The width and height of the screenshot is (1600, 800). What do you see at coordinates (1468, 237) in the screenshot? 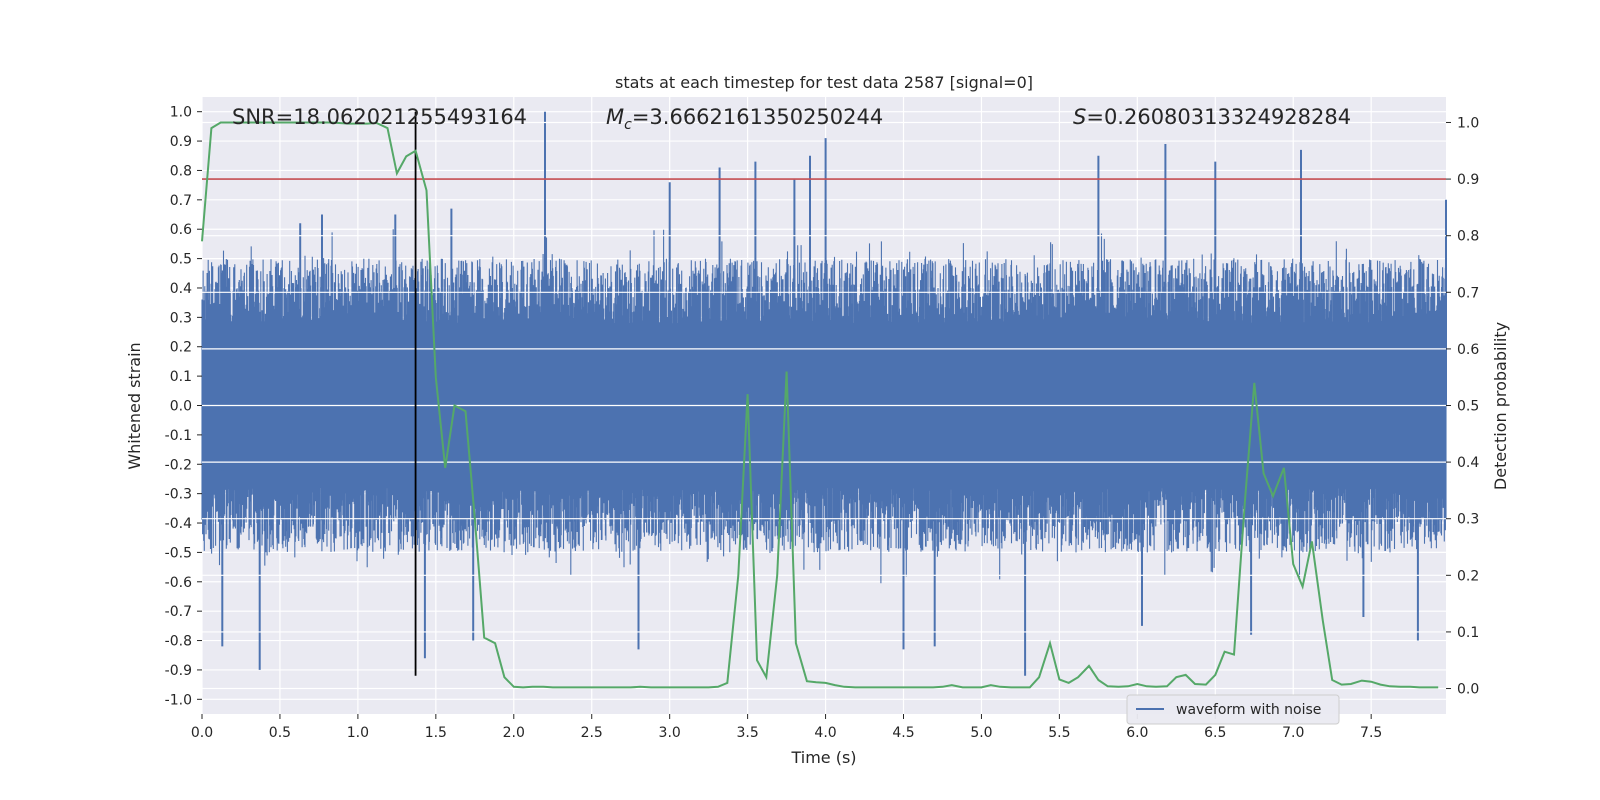
I see `y-right-tick-label: 0.8` at bounding box center [1468, 237].